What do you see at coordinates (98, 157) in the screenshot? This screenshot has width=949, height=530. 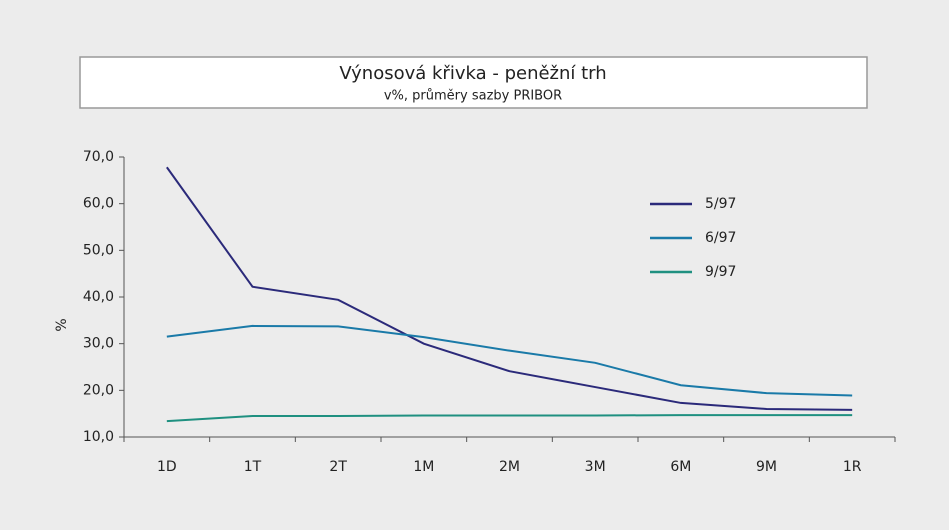 I see `y-tick-label: 70,0` at bounding box center [98, 157].